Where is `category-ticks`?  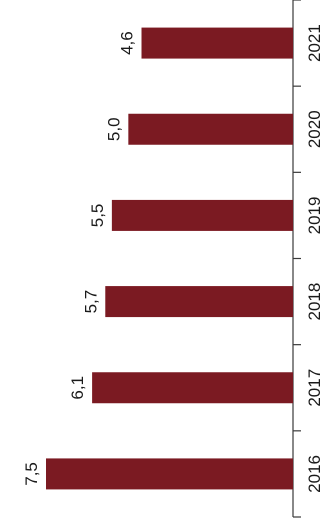 category-ticks is located at coordinates (297, 259).